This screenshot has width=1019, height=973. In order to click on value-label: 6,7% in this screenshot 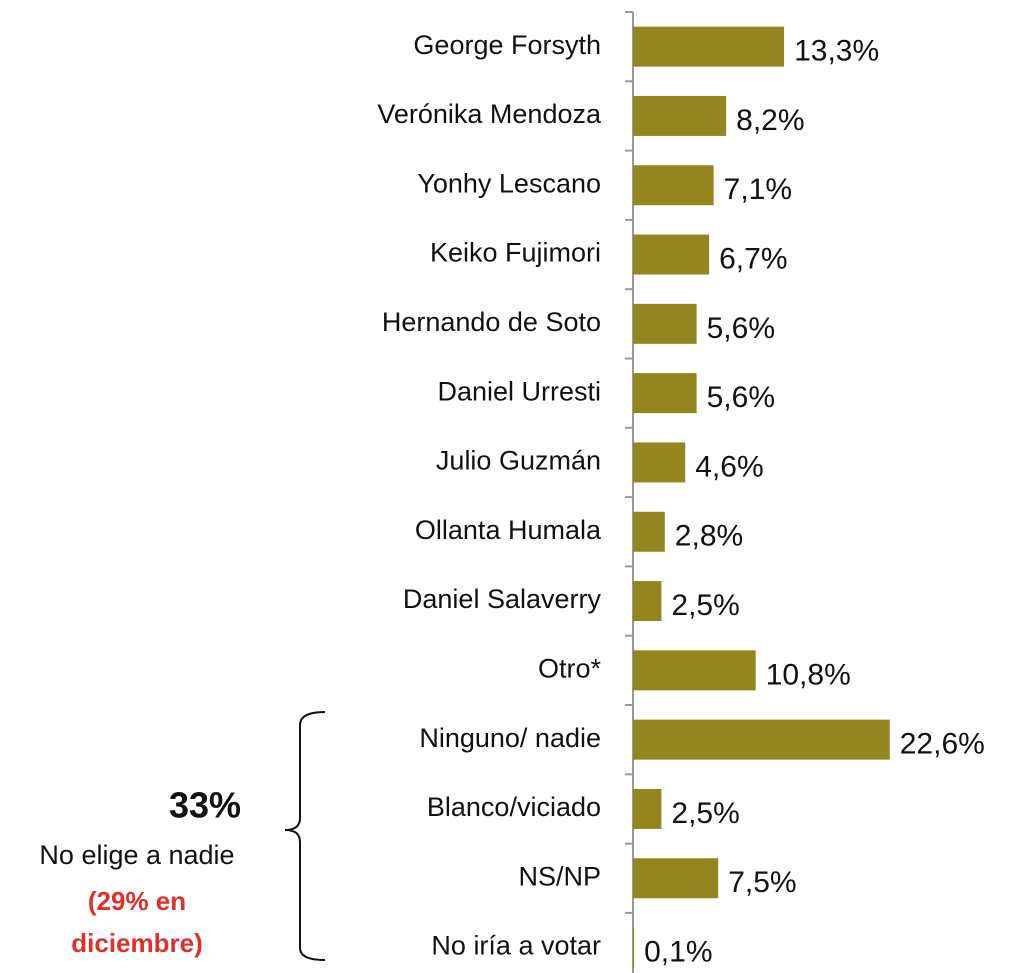, I will do `click(753, 258)`.